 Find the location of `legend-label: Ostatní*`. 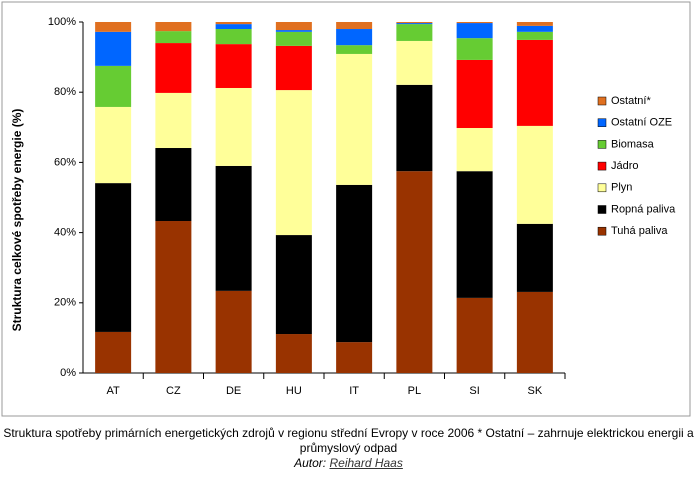

legend-label: Ostatní* is located at coordinates (631, 101).